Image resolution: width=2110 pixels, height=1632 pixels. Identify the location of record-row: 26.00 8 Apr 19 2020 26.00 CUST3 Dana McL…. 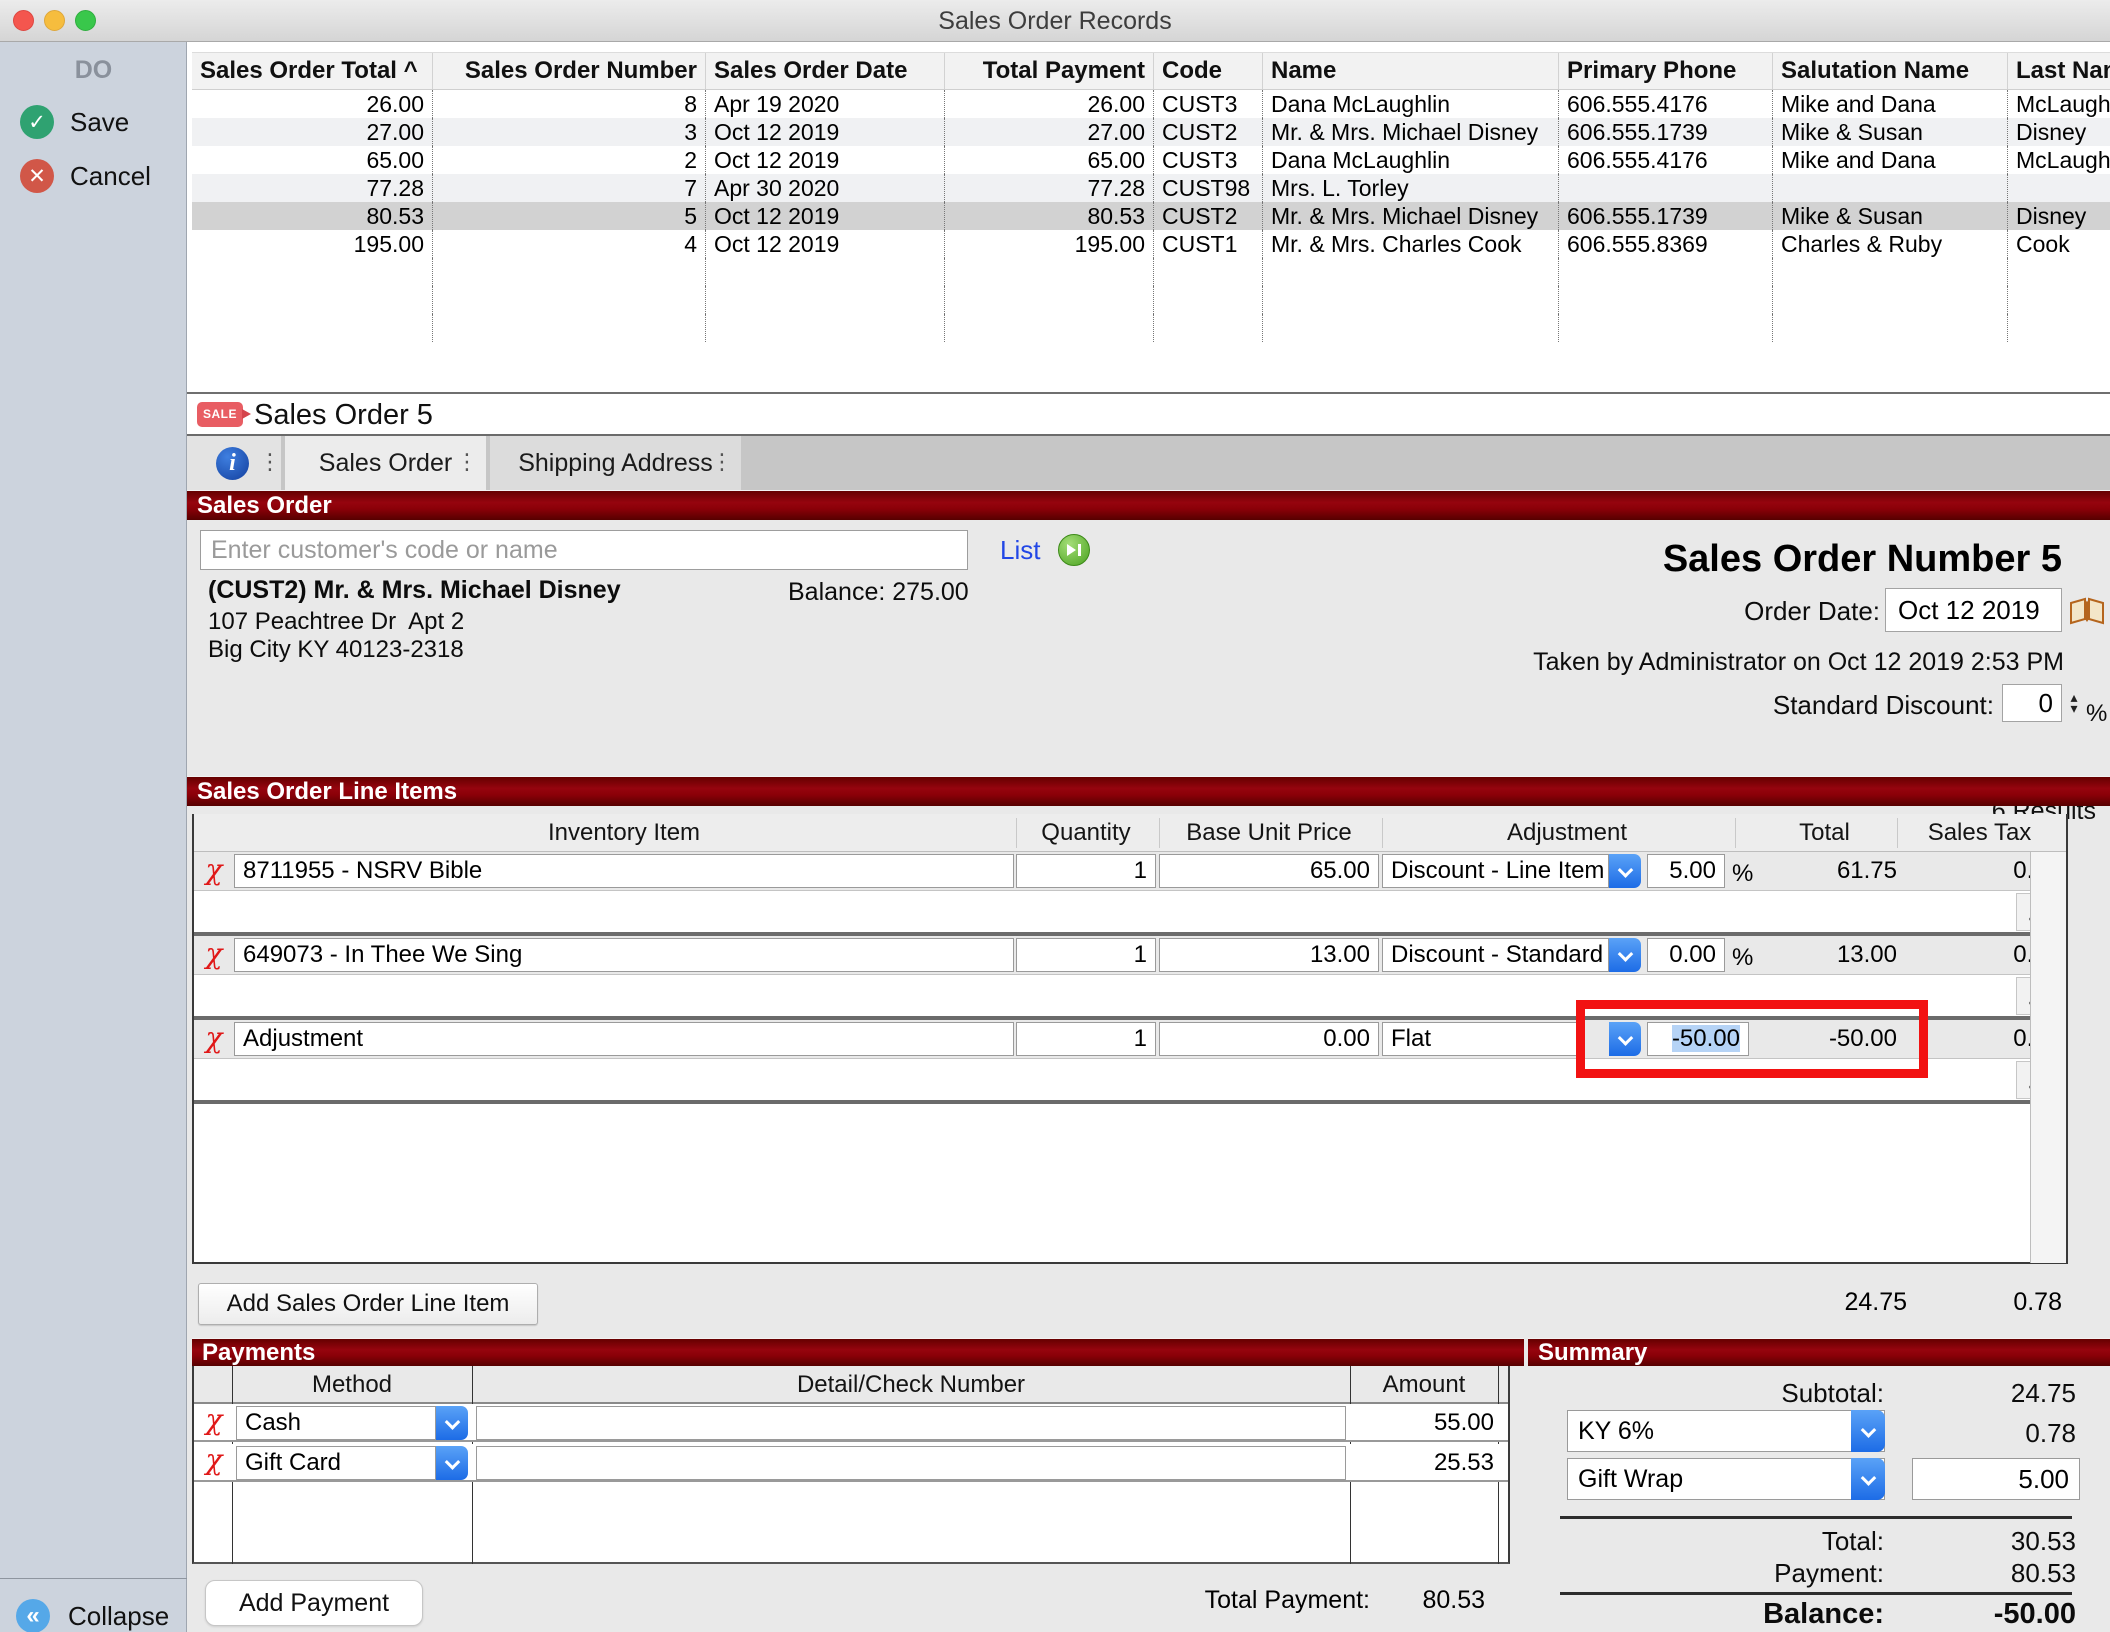
(1151, 104).